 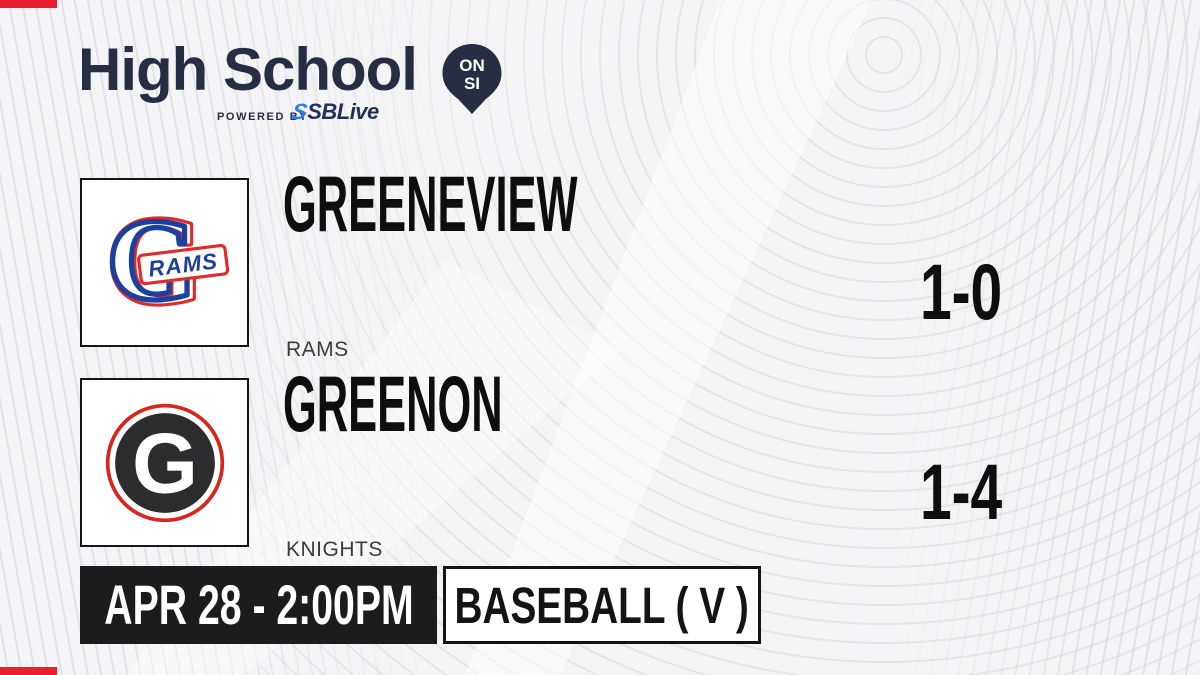 I want to click on sport-bar: BASEBALL ( V ), so click(x=602, y=605).